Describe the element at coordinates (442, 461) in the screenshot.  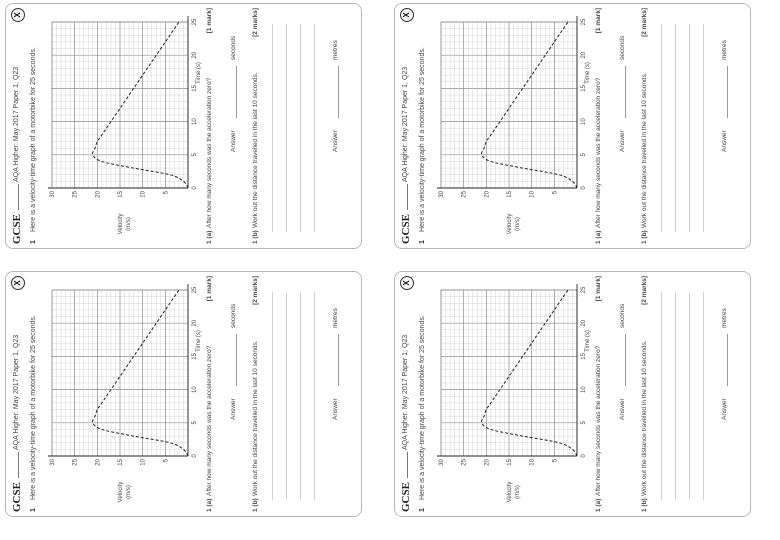
I see `y-tick-label: 30` at that location.